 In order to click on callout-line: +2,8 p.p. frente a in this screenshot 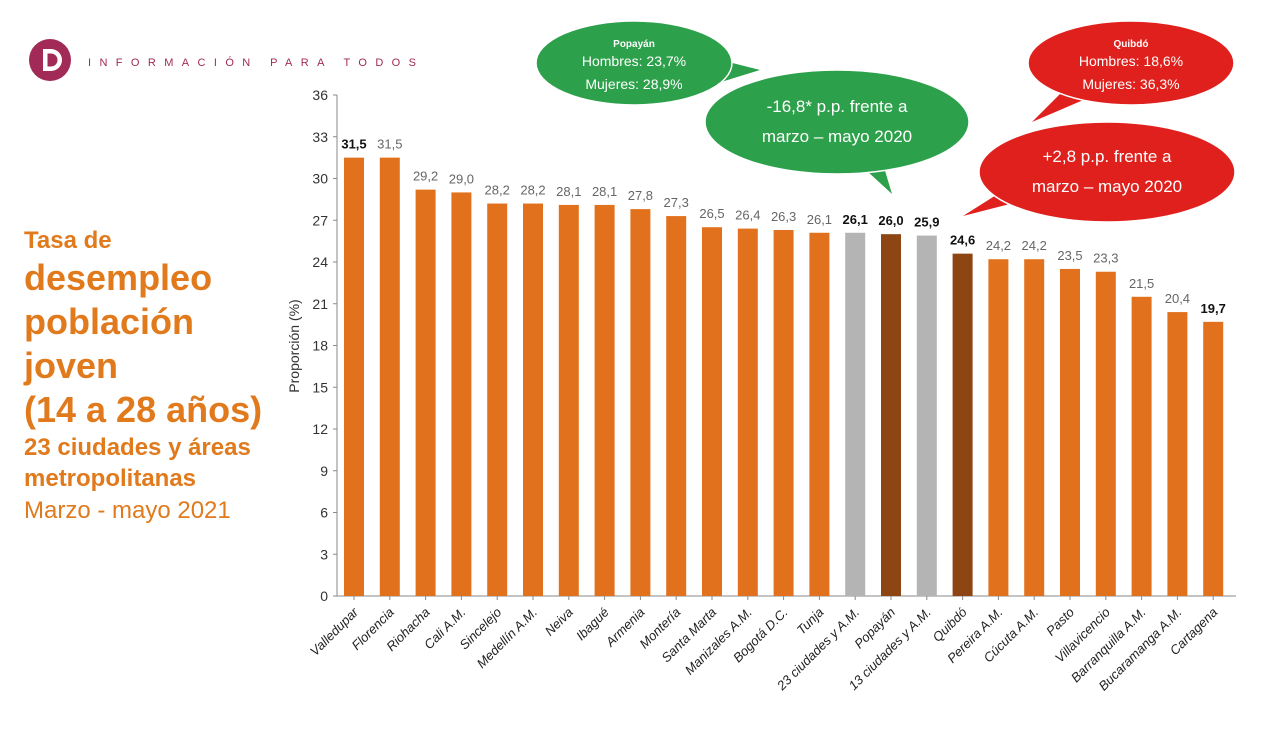, I will do `click(1107, 156)`.